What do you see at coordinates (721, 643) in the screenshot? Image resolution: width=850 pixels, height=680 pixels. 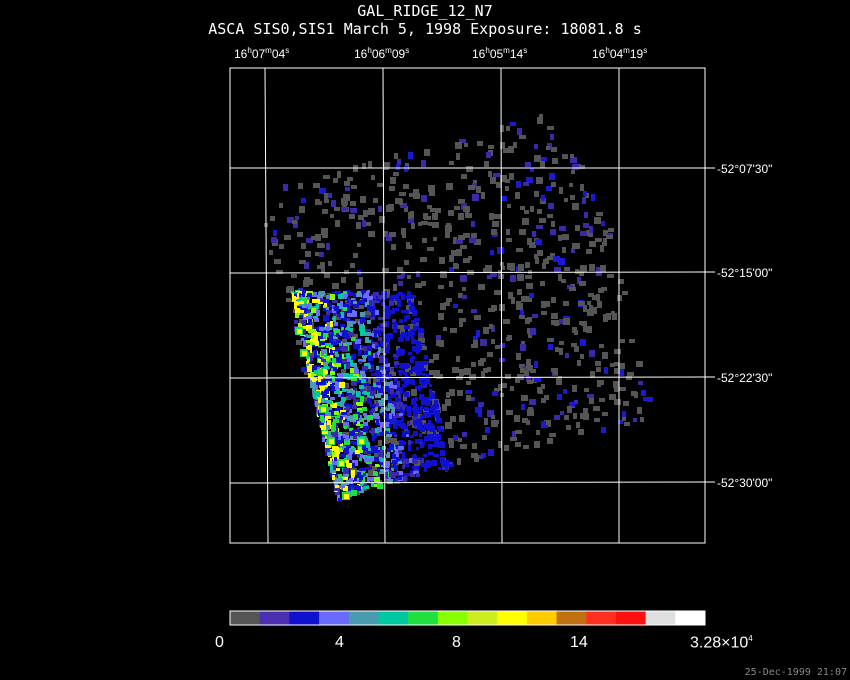 I see `colorbar-label-max: 3.28×10⁴` at bounding box center [721, 643].